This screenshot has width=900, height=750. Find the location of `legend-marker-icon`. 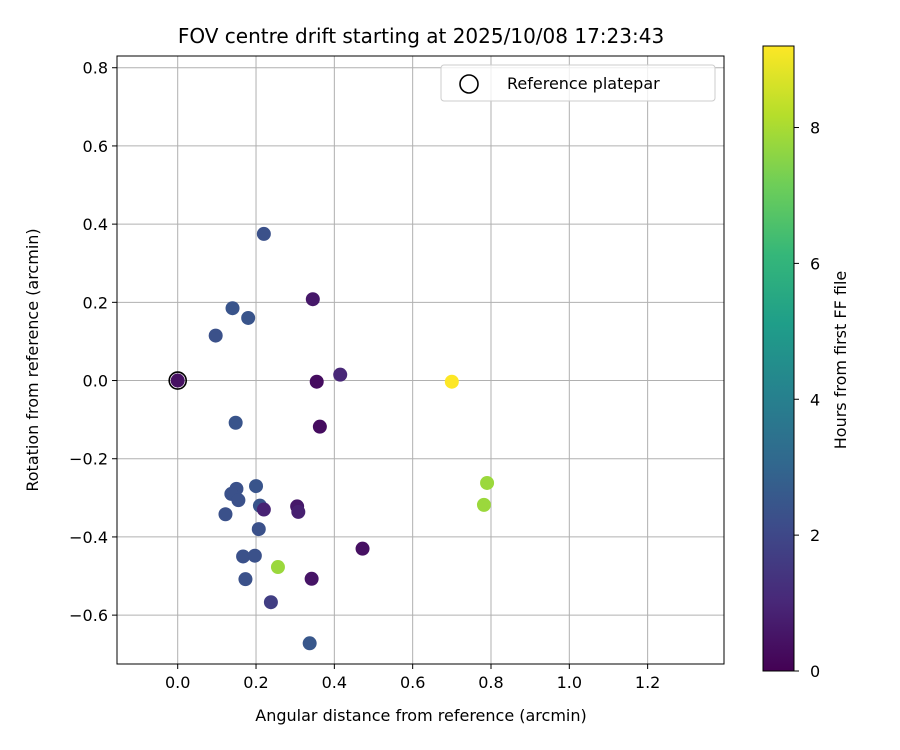

legend-marker-icon is located at coordinates (469, 84).